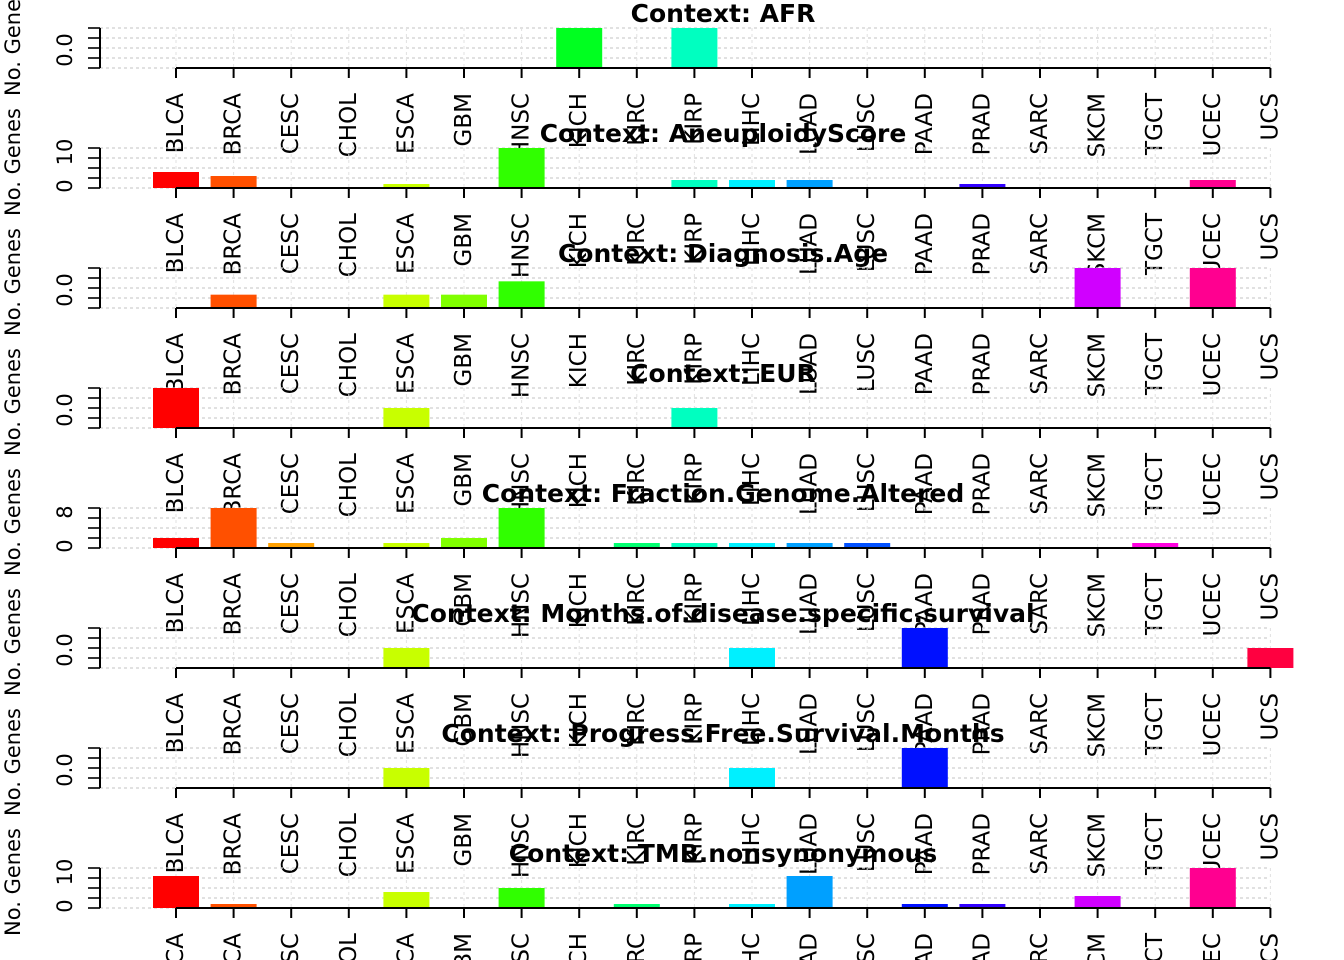  I want to click on panel-title: Context: EUR, so click(723, 373).